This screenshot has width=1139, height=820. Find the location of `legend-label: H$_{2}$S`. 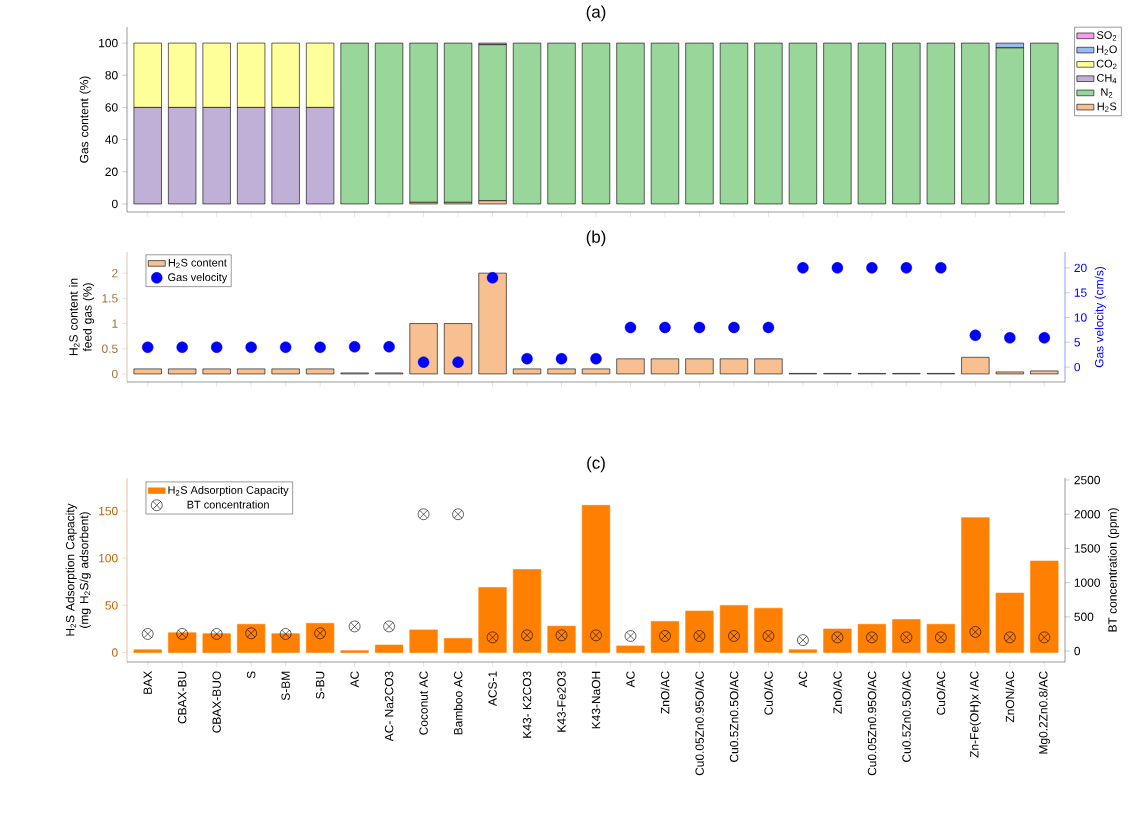

legend-label: H$_{2}$S is located at coordinates (1107, 107).